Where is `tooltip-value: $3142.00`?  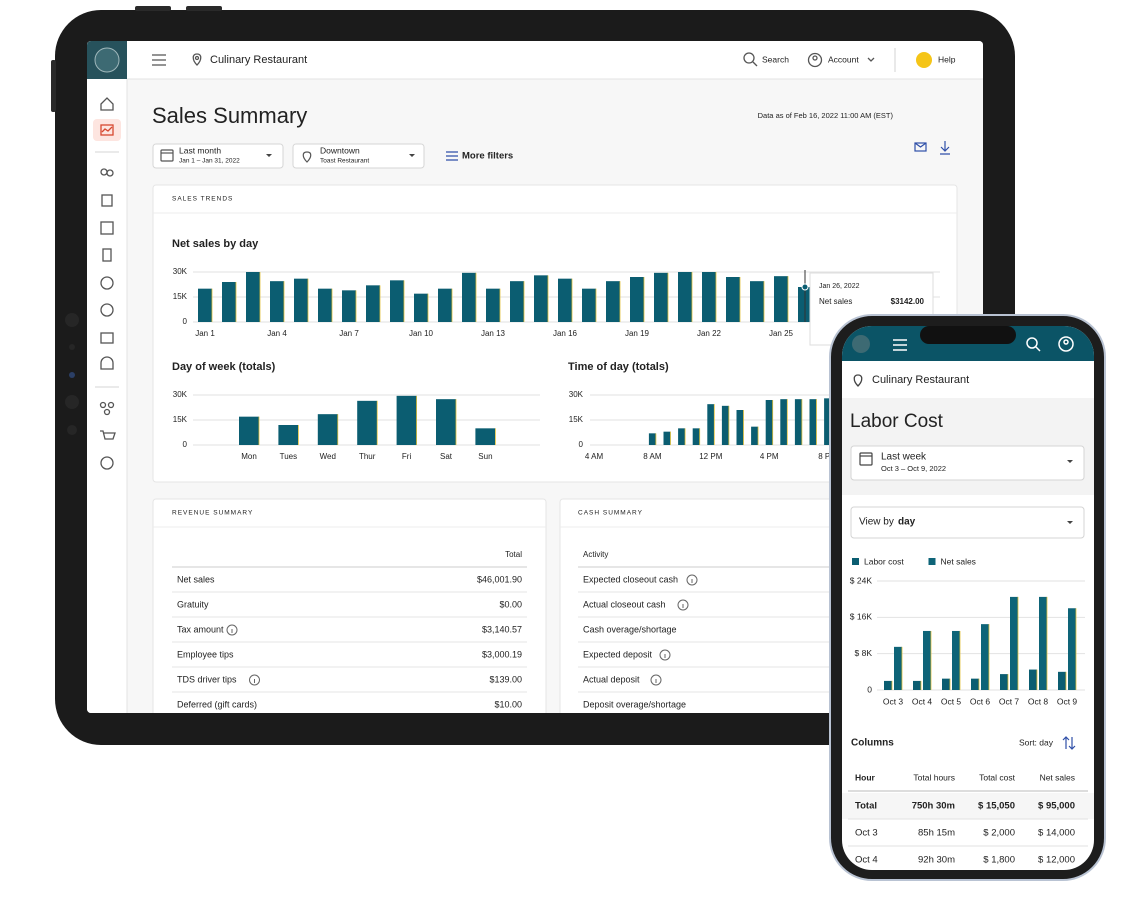 tooltip-value: $3142.00 is located at coordinates (908, 301).